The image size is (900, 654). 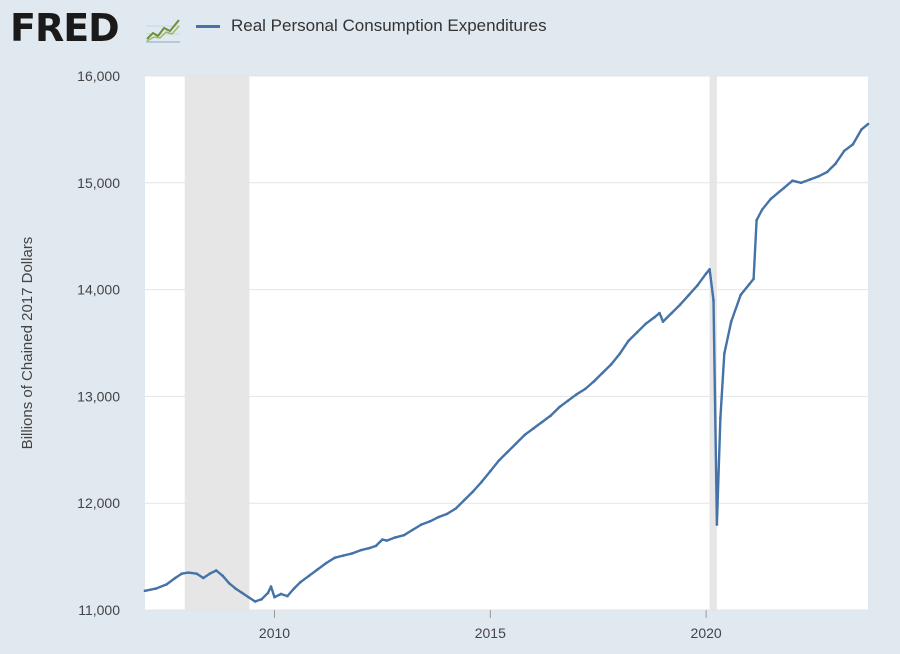 I want to click on y-tick-label-13000: 13,000, so click(x=98, y=396).